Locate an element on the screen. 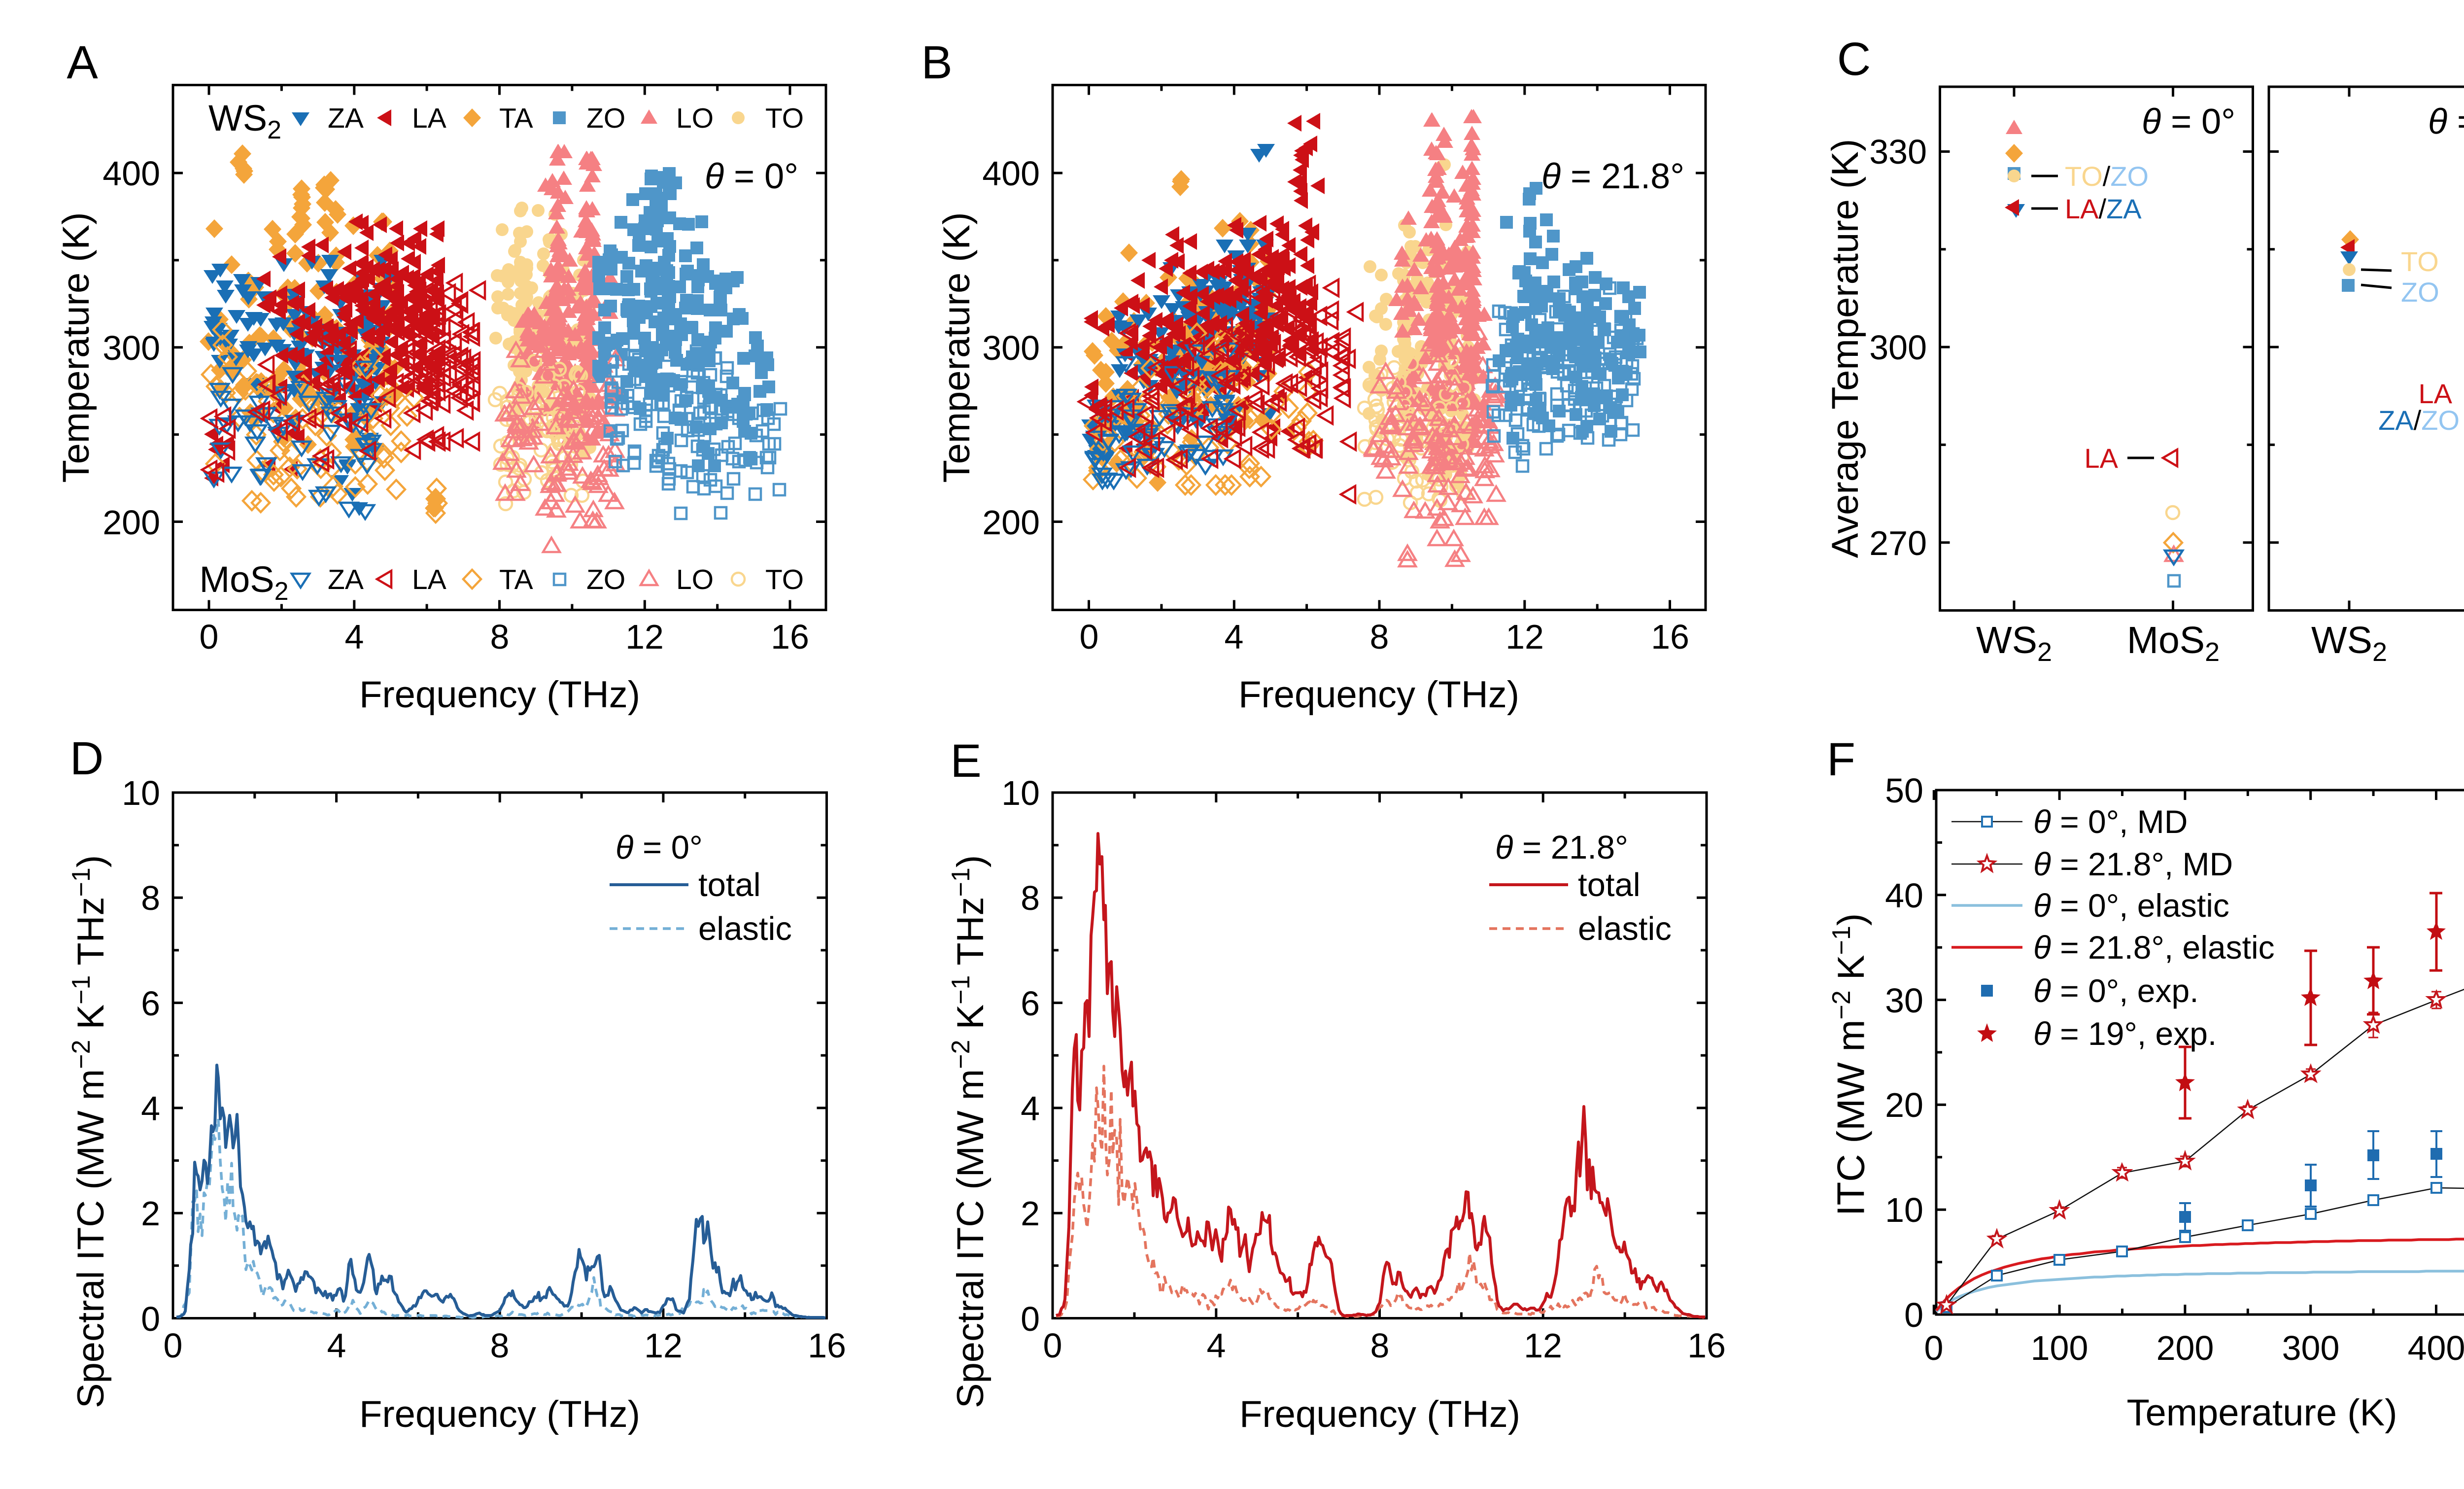  svg-text: θ = 21.8°, MD is located at coordinates (2133, 864).